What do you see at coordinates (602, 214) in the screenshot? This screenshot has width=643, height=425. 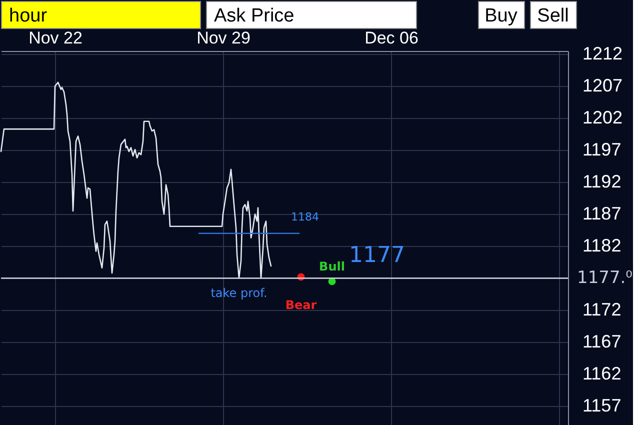 I see `y-tick-label: 1187` at bounding box center [602, 214].